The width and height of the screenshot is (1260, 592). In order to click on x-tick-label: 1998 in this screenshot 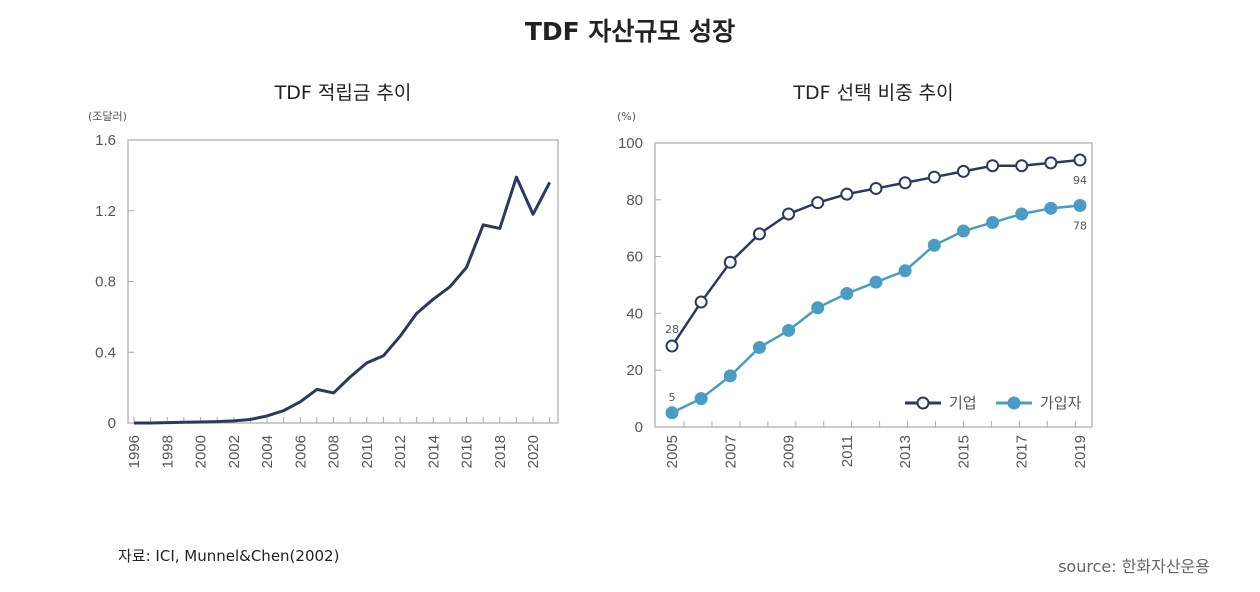, I will do `click(167, 451)`.